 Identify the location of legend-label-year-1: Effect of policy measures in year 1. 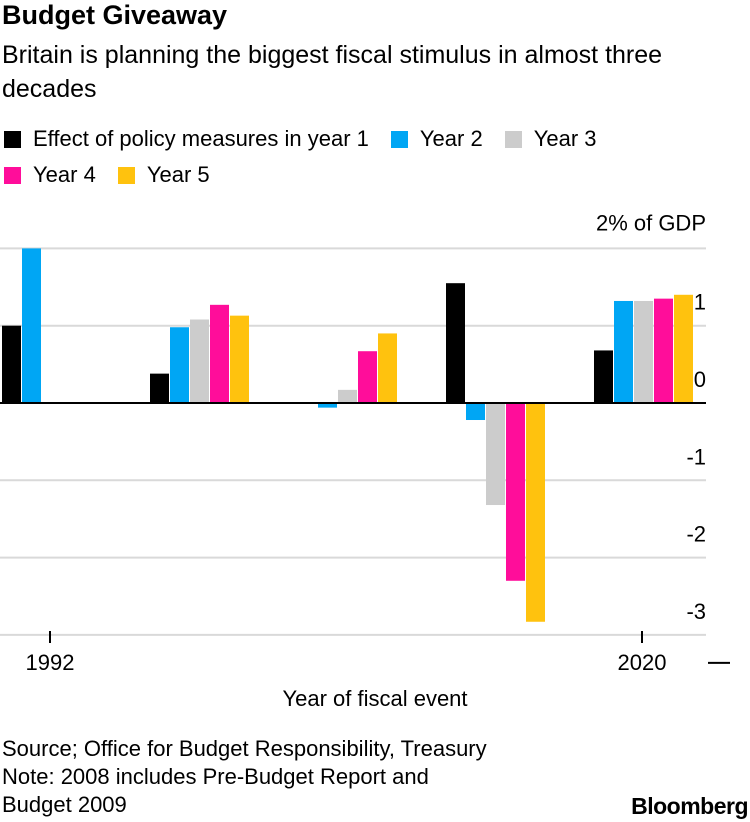
(201, 138).